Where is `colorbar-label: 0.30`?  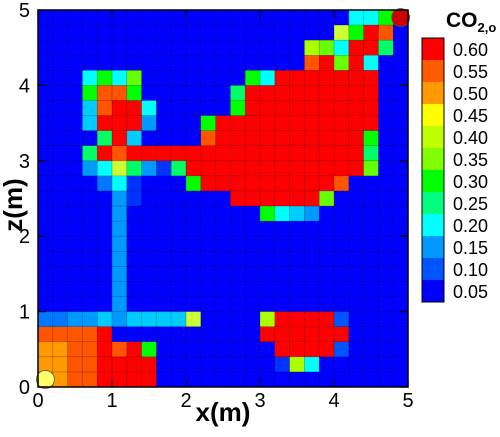
colorbar-label: 0.30 is located at coordinates (470, 182).